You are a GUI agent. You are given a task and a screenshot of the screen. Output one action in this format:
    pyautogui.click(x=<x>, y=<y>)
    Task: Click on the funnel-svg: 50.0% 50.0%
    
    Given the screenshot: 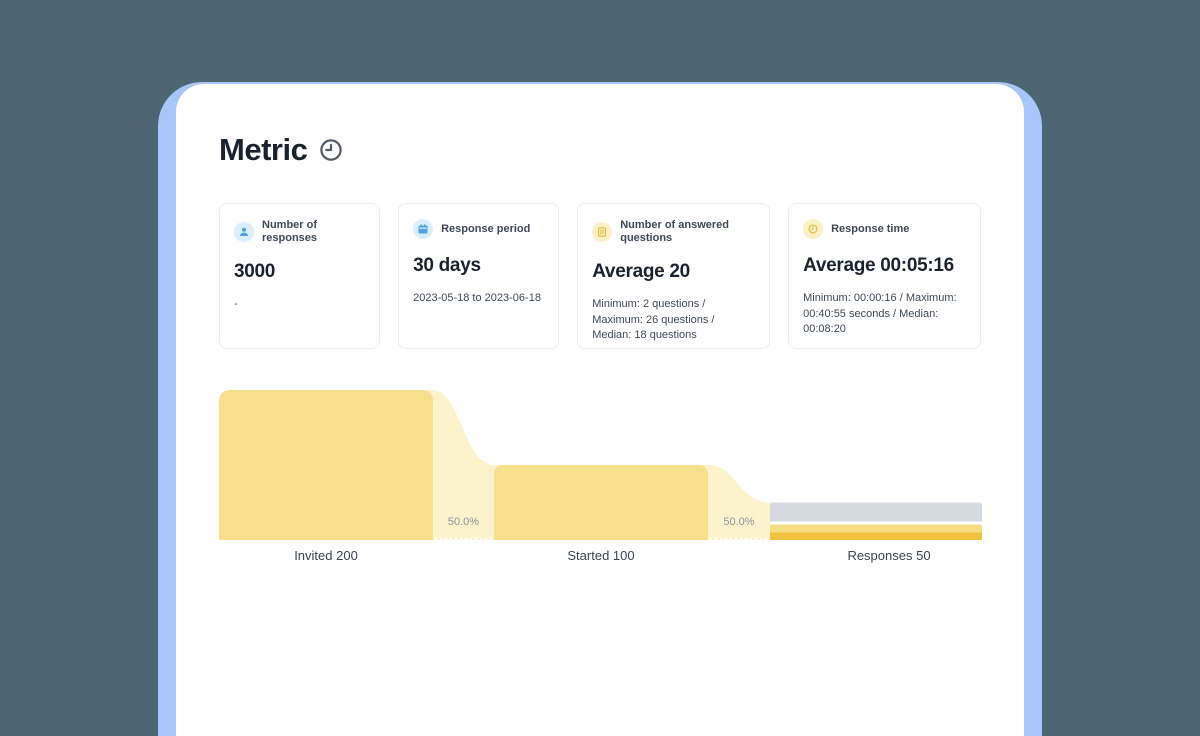 What is the action you would take?
    pyautogui.click(x=600, y=465)
    